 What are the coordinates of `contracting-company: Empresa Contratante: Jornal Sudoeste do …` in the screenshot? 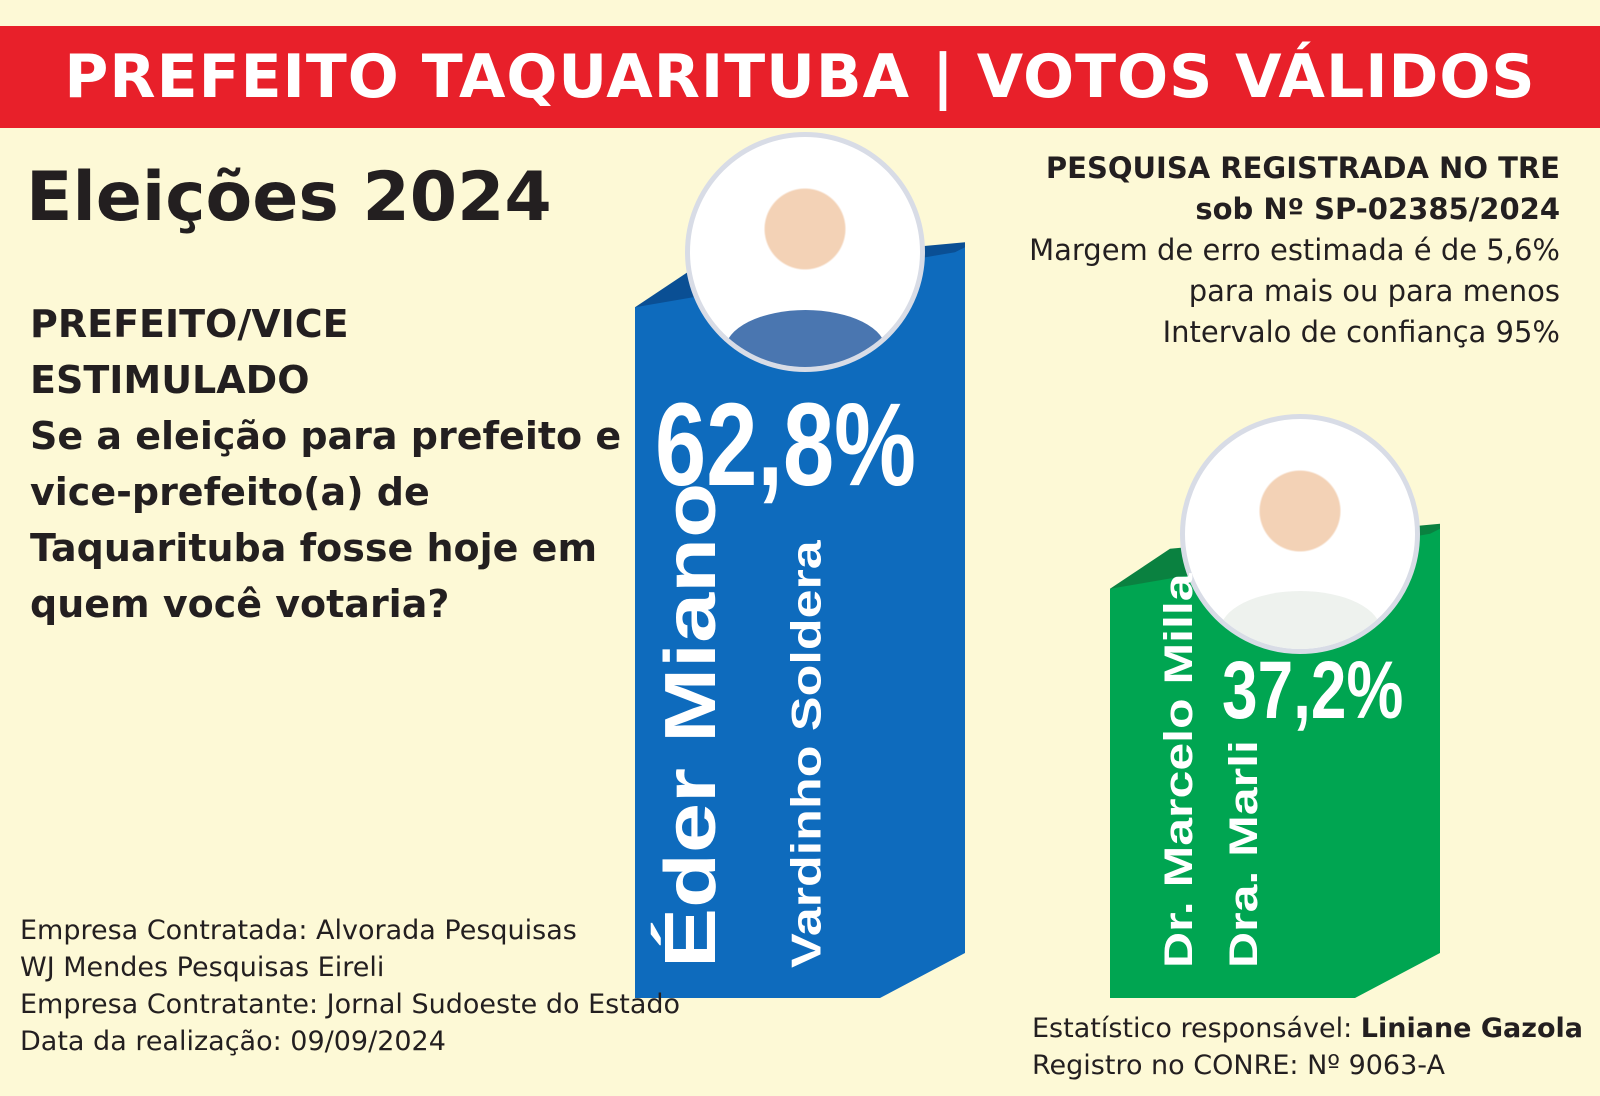 It's located at (350, 1004).